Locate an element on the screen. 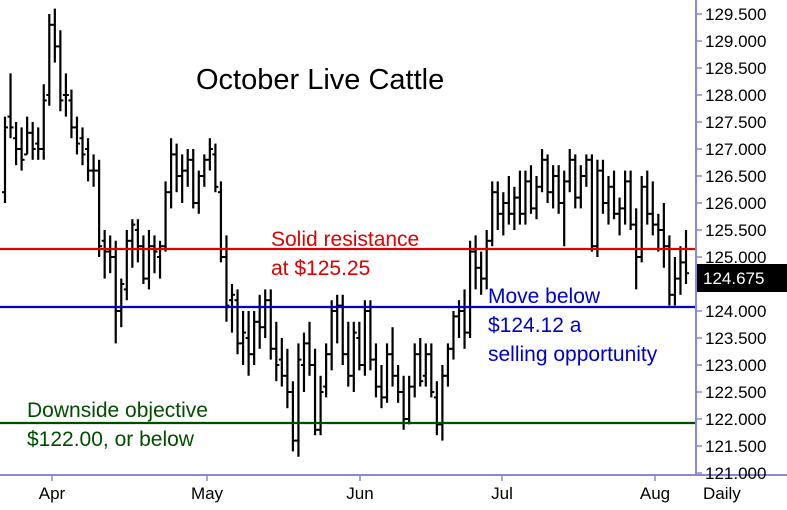 This screenshot has width=787, height=510. support-annotation-line: $124.12 a is located at coordinates (535, 325).